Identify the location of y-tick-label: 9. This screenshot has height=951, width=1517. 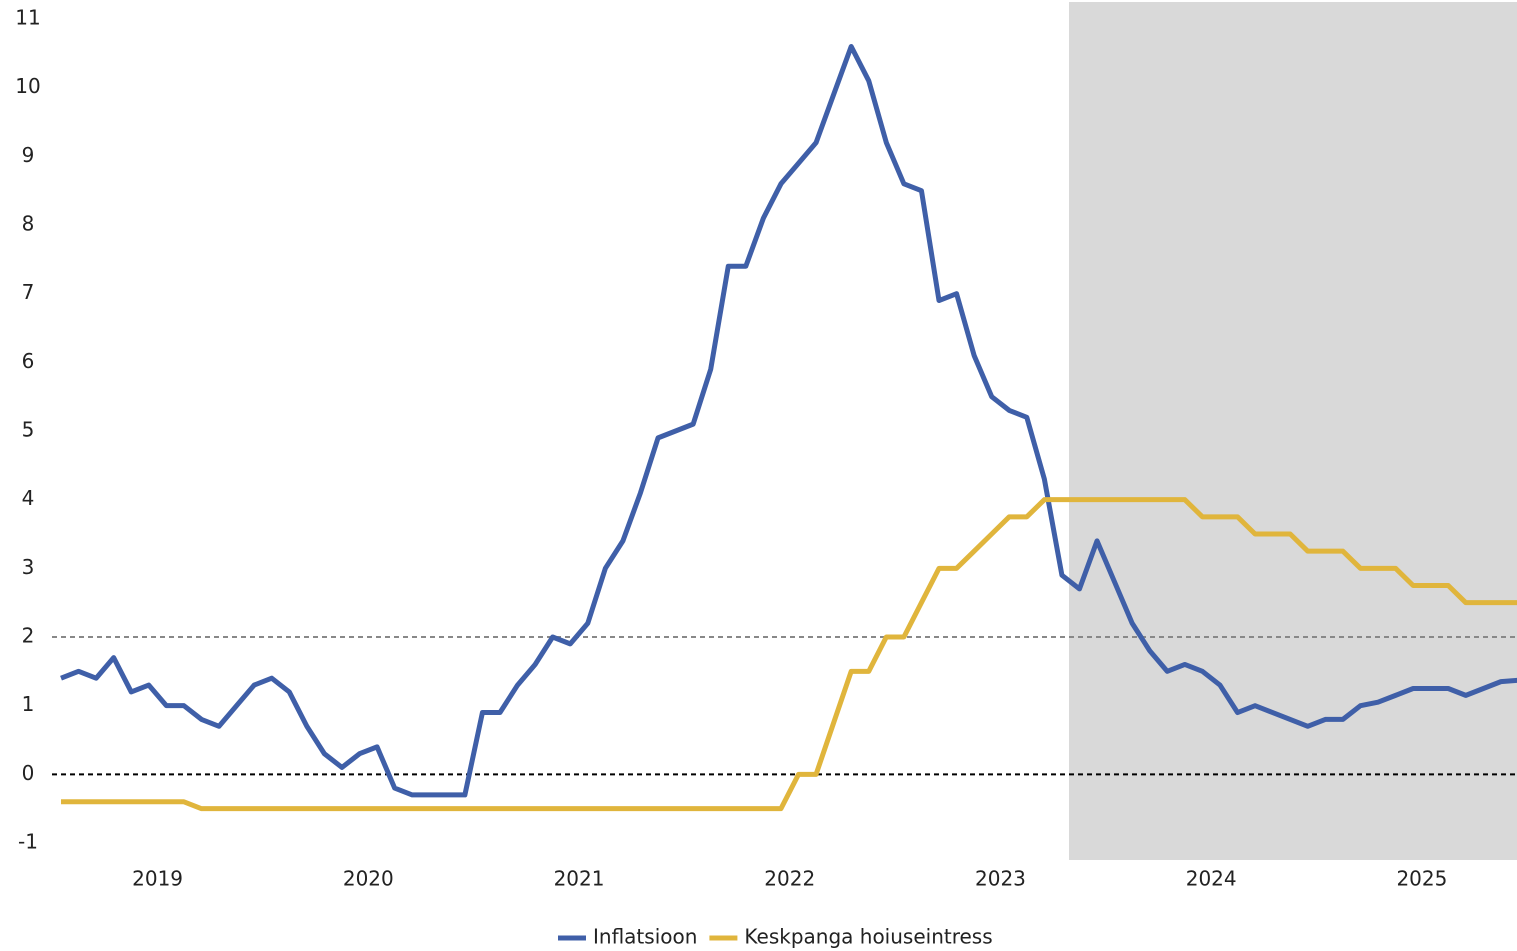
(28, 155).